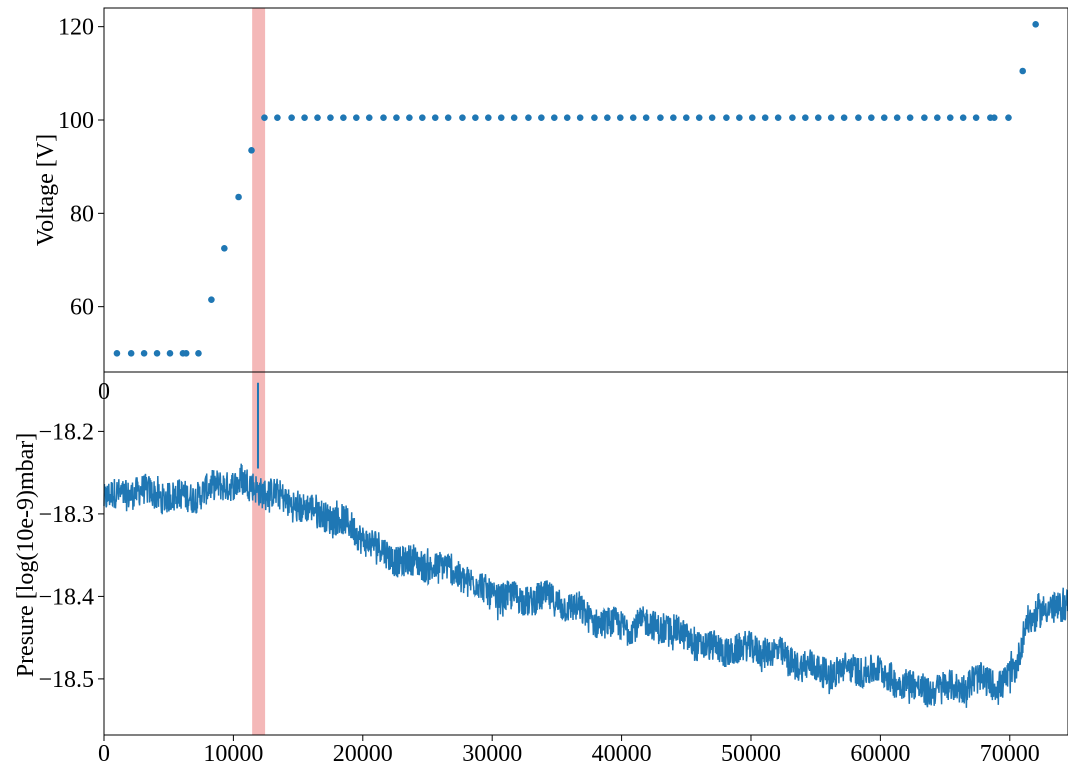 This screenshot has height=763, width=1068. What do you see at coordinates (81, 168) in the screenshot?
I see `voltage-y-ticks: 60 80 100 120` at bounding box center [81, 168].